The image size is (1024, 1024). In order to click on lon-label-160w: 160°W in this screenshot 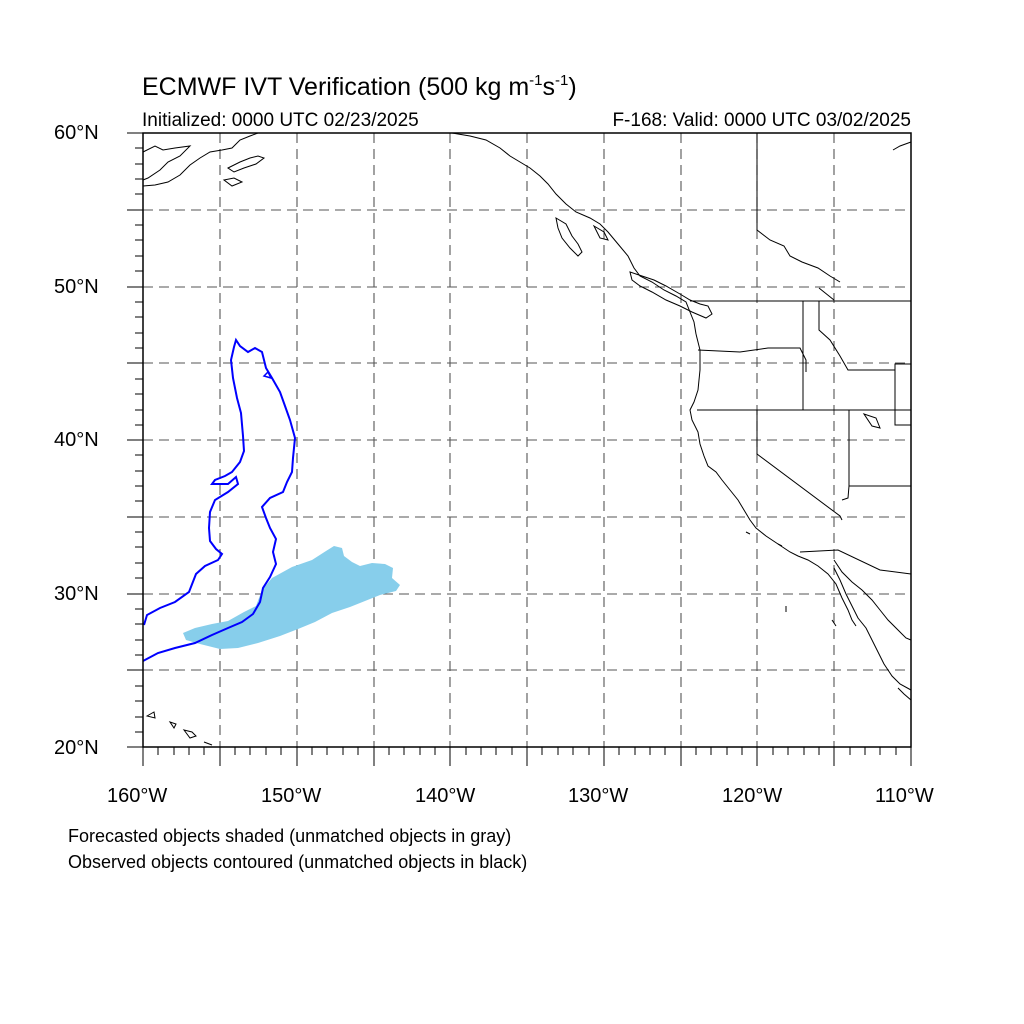, I will do `click(137, 796)`.